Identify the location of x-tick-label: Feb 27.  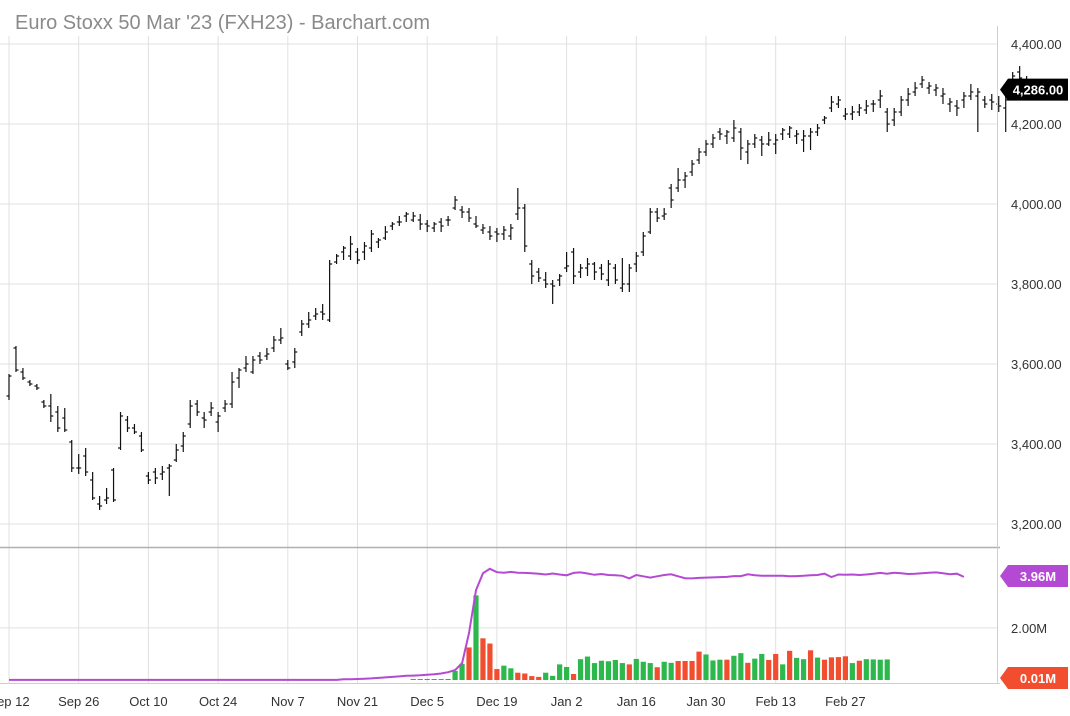
(845, 701).